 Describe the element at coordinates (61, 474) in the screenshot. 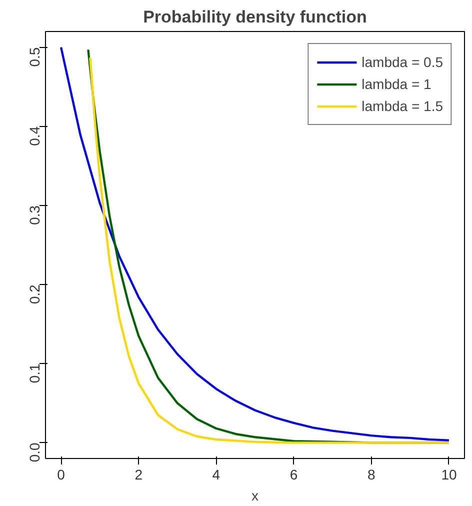

I see `x-tick-label: 0` at that location.